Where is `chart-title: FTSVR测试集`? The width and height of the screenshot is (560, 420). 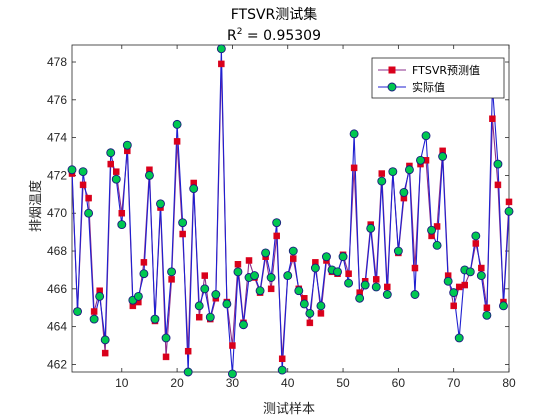 chart-title: FTSVR测试集 is located at coordinates (274, 14).